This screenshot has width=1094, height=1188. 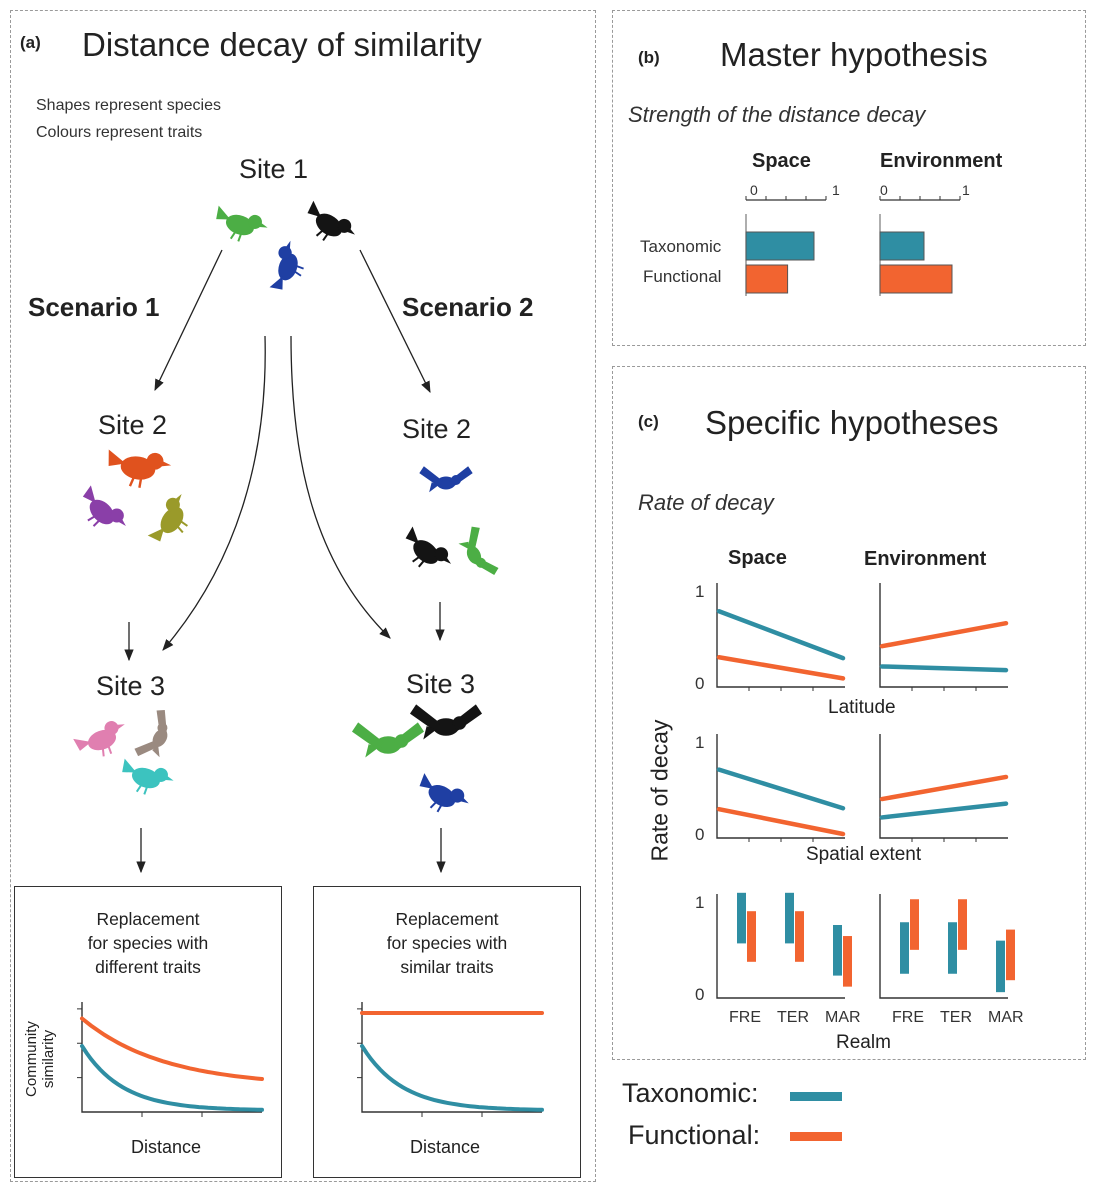 I want to click on box-left-ylabel: Community similarity, so click(x=40, y=1059).